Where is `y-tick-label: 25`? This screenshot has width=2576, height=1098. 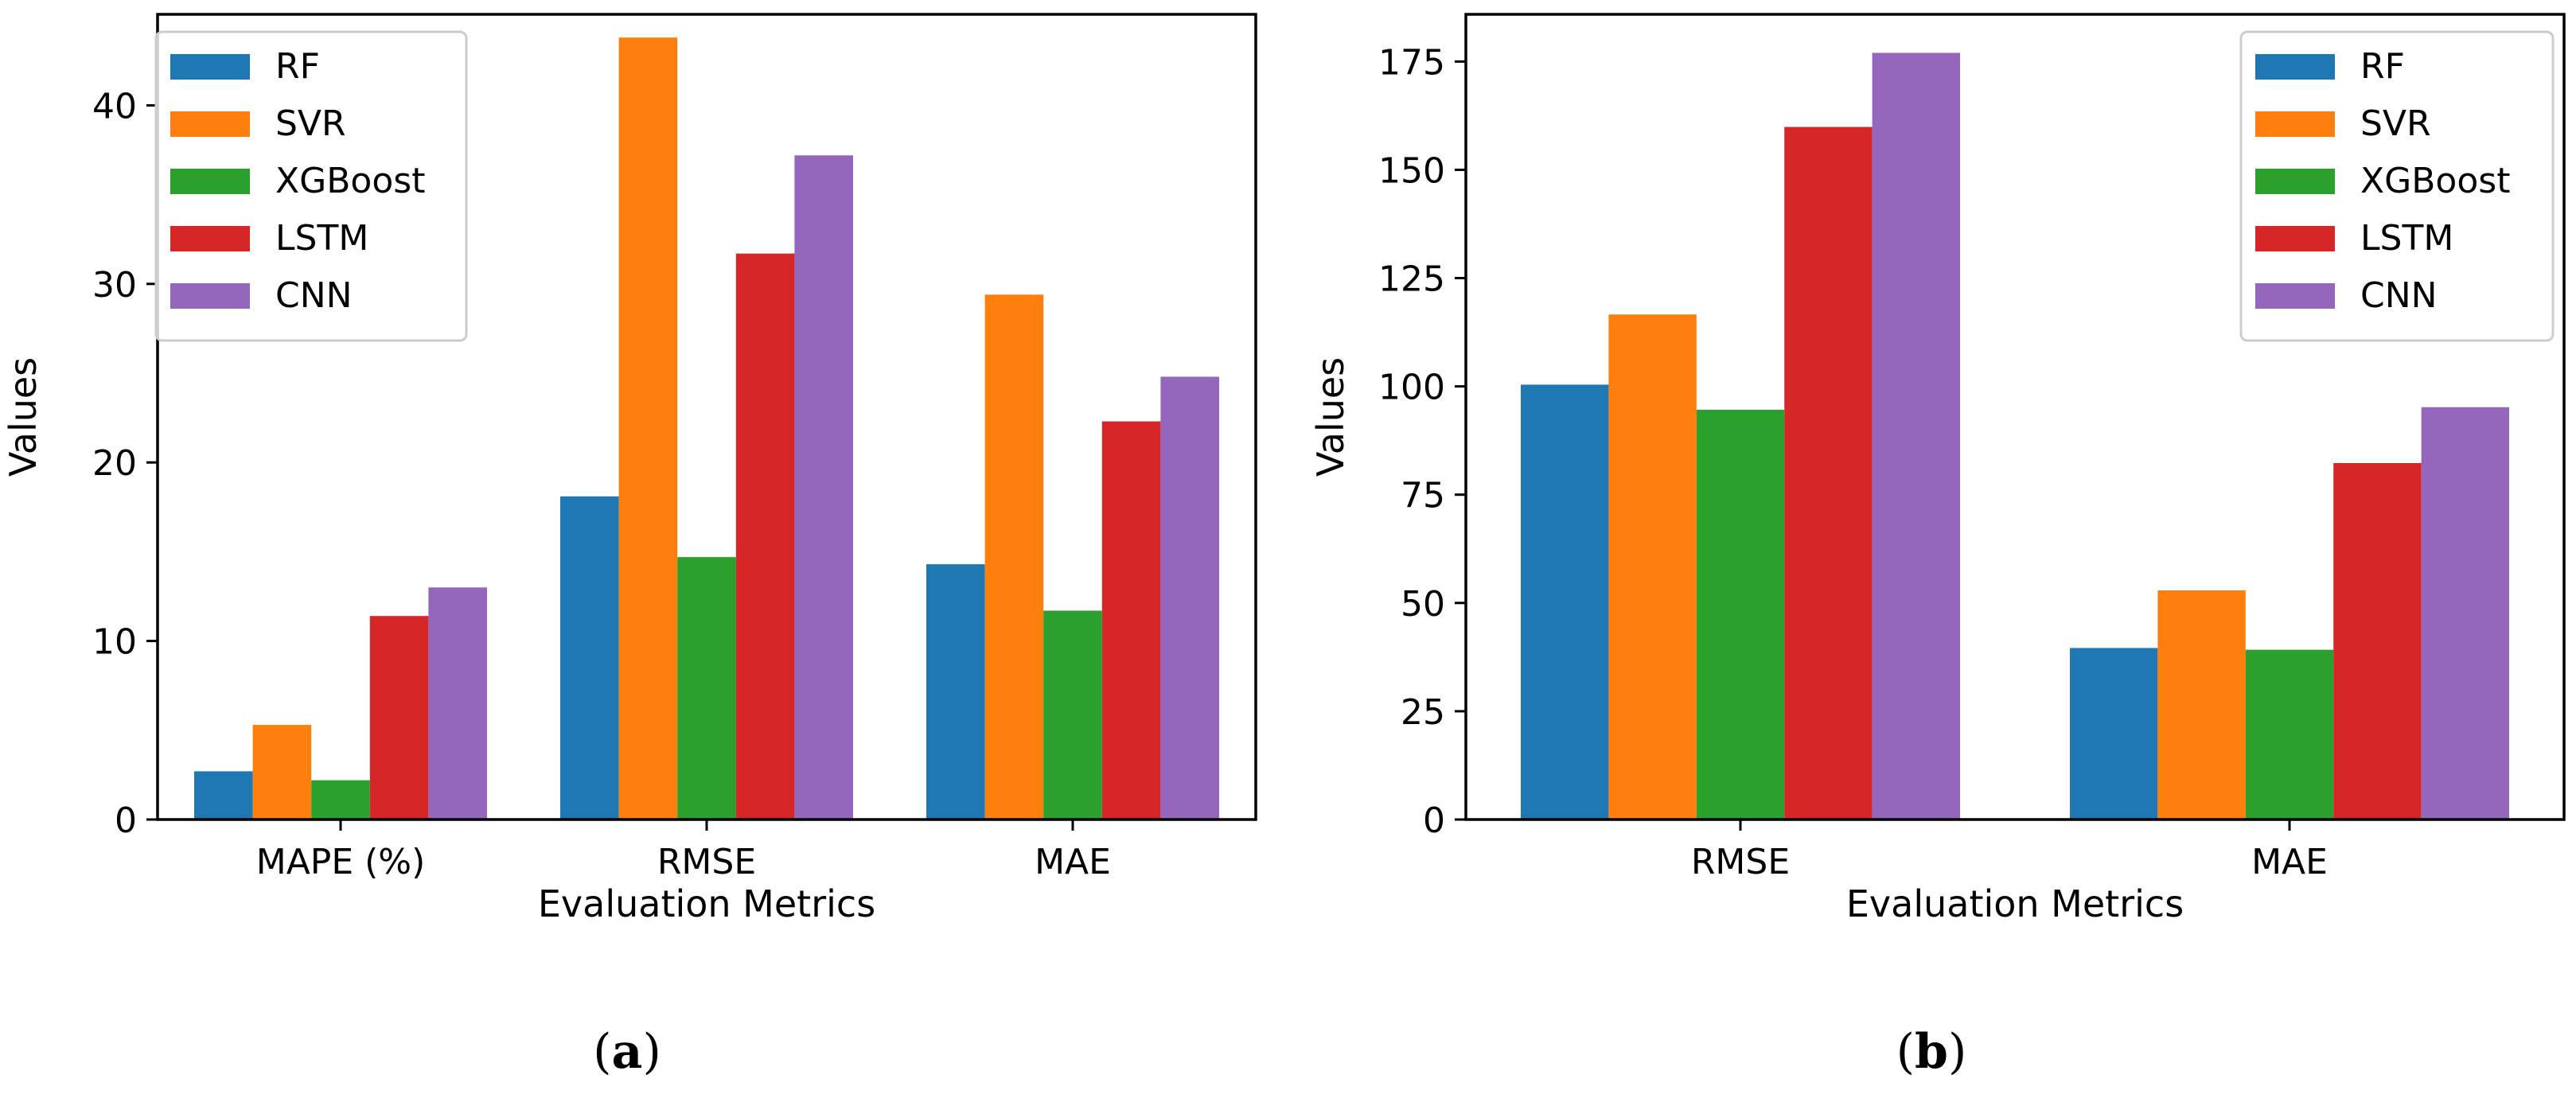
y-tick-label: 25 is located at coordinates (1423, 712).